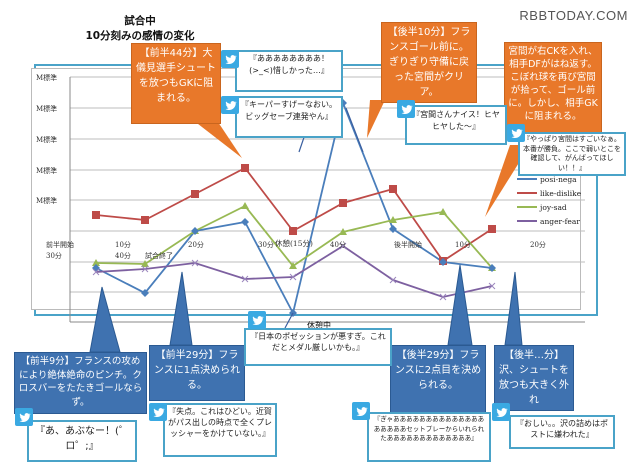 The width and height of the screenshot is (640, 472). I want to click on x-label-10: 10分, so click(123, 245).